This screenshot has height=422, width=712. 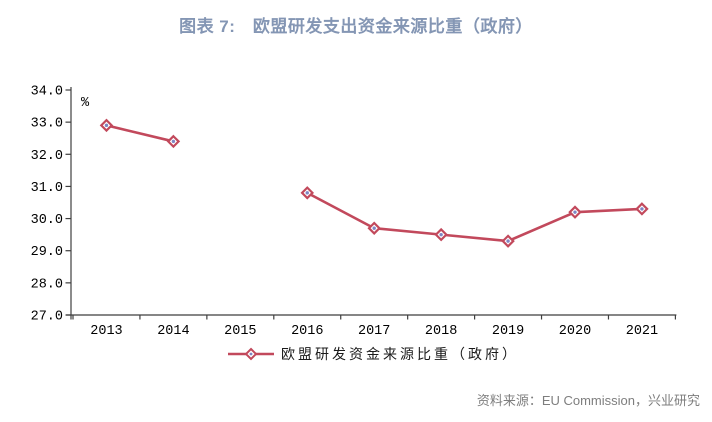 I want to click on y-axis-tick-label: 33.0, so click(x=47, y=124).